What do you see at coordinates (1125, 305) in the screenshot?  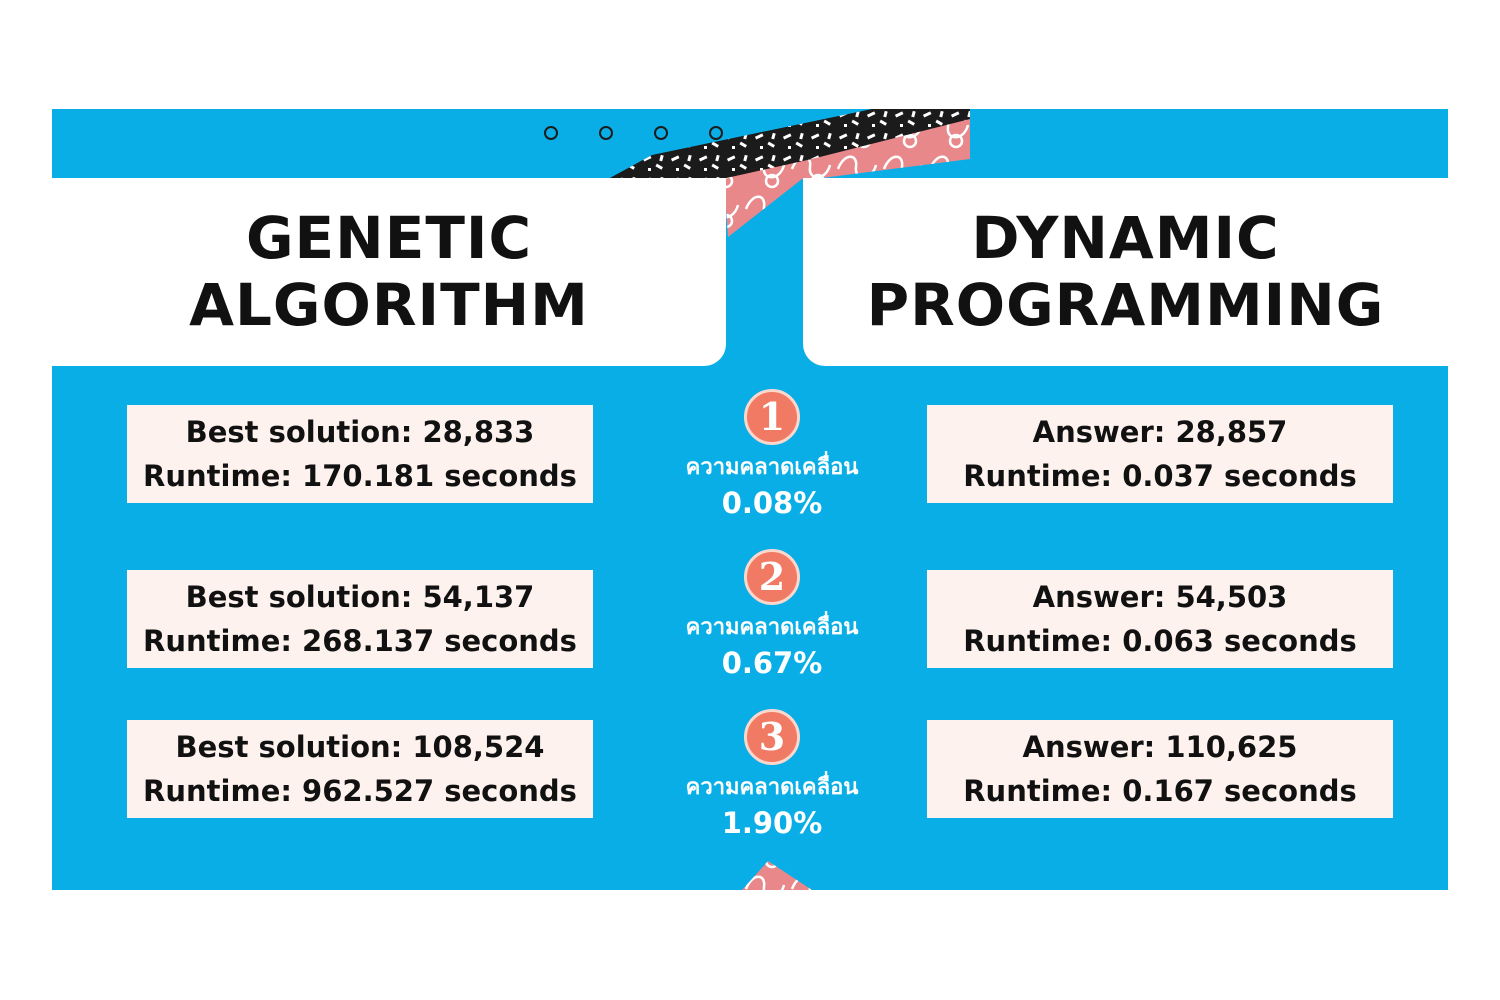 I see `header-line: PROGRAMMING` at bounding box center [1125, 305].